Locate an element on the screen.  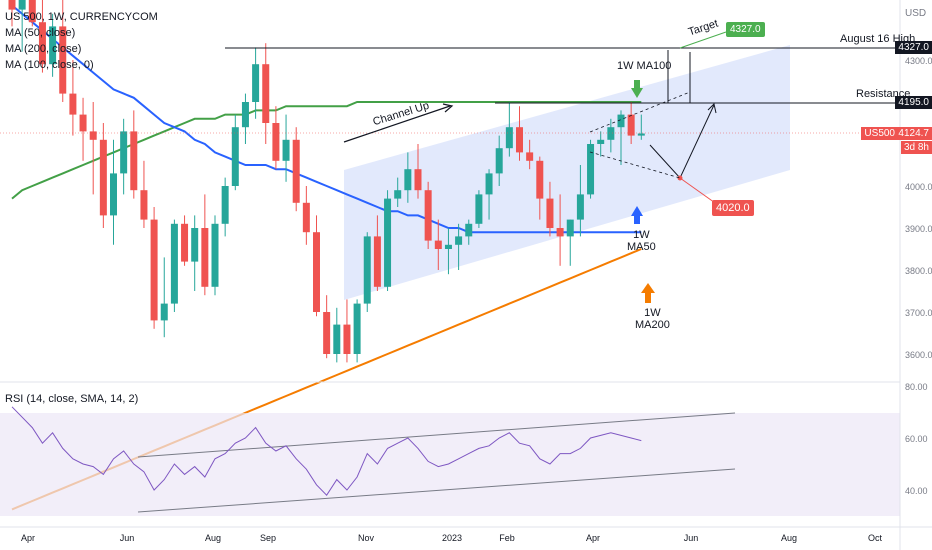
price-tick-label: 4300.0 is located at coordinates (918, 61).